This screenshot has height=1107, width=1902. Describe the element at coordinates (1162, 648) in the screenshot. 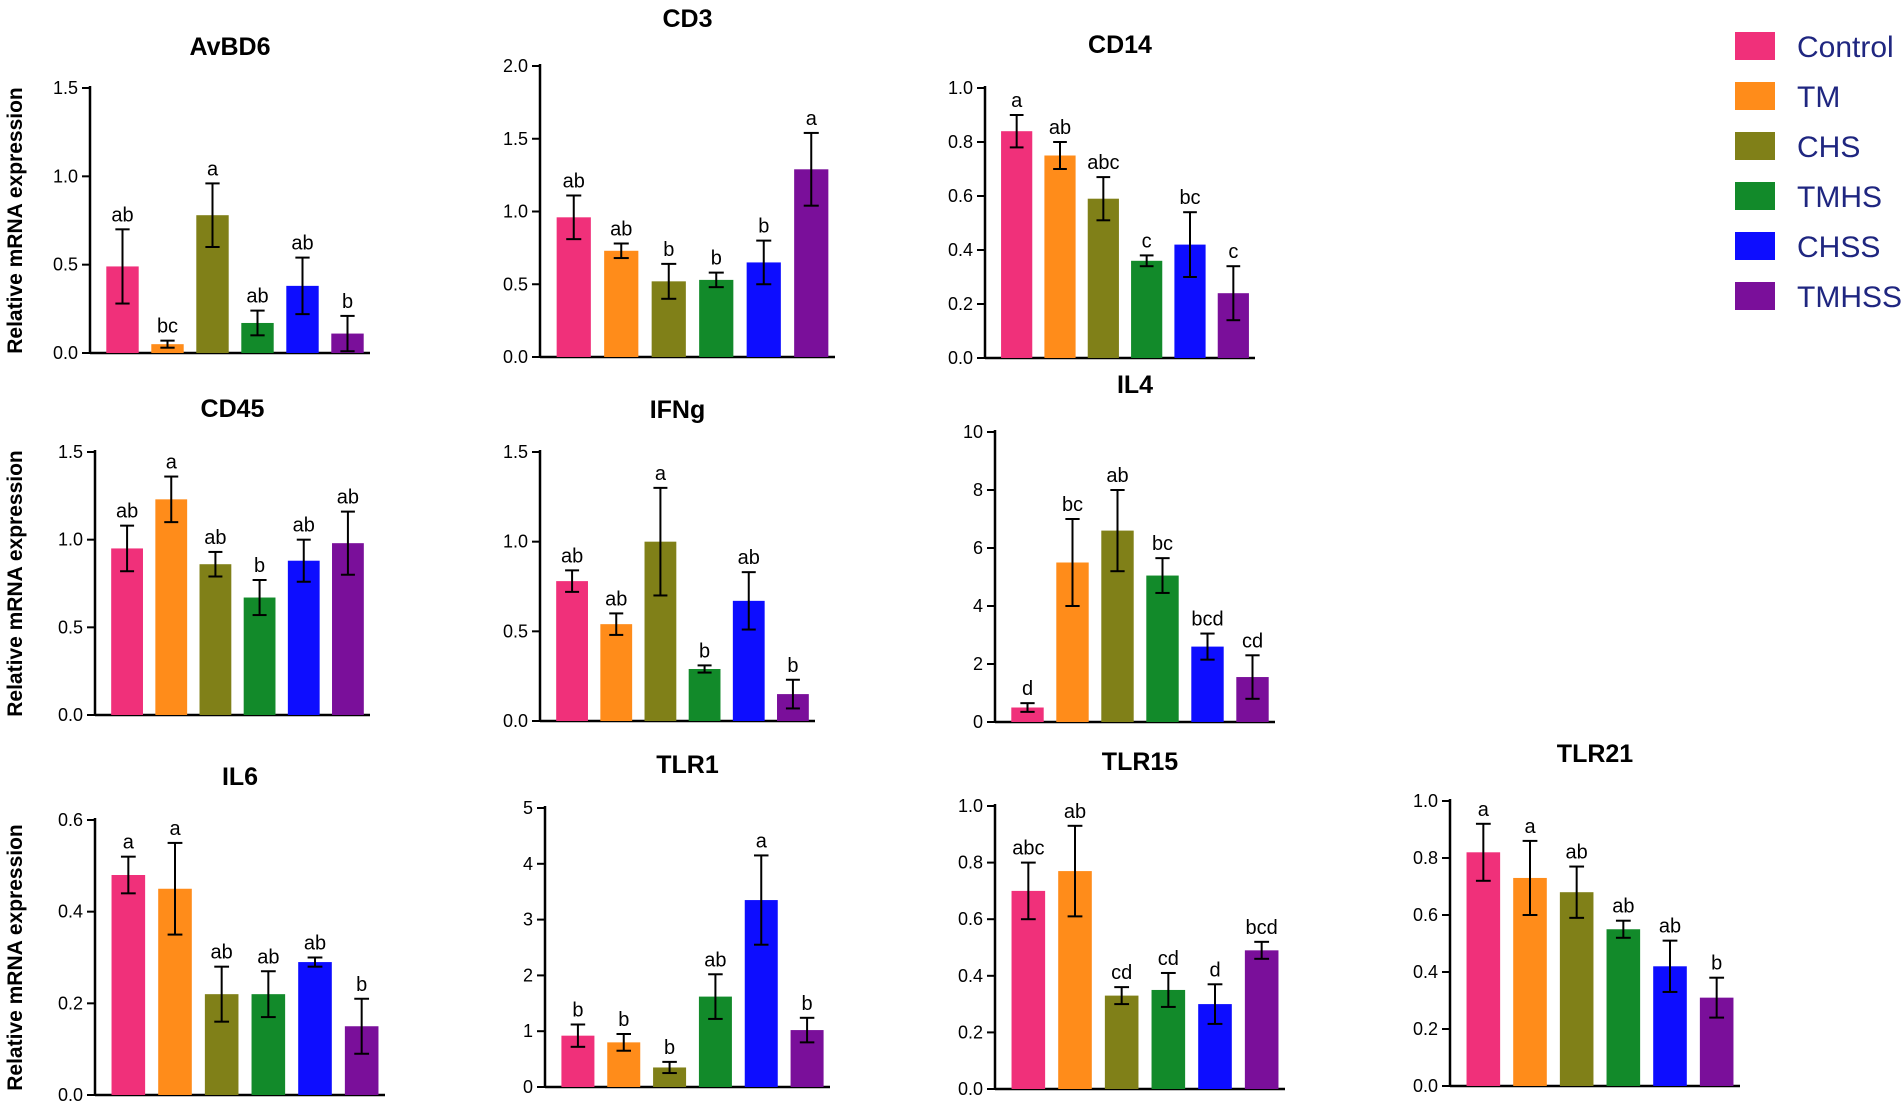

I see `bar-tmhs` at that location.